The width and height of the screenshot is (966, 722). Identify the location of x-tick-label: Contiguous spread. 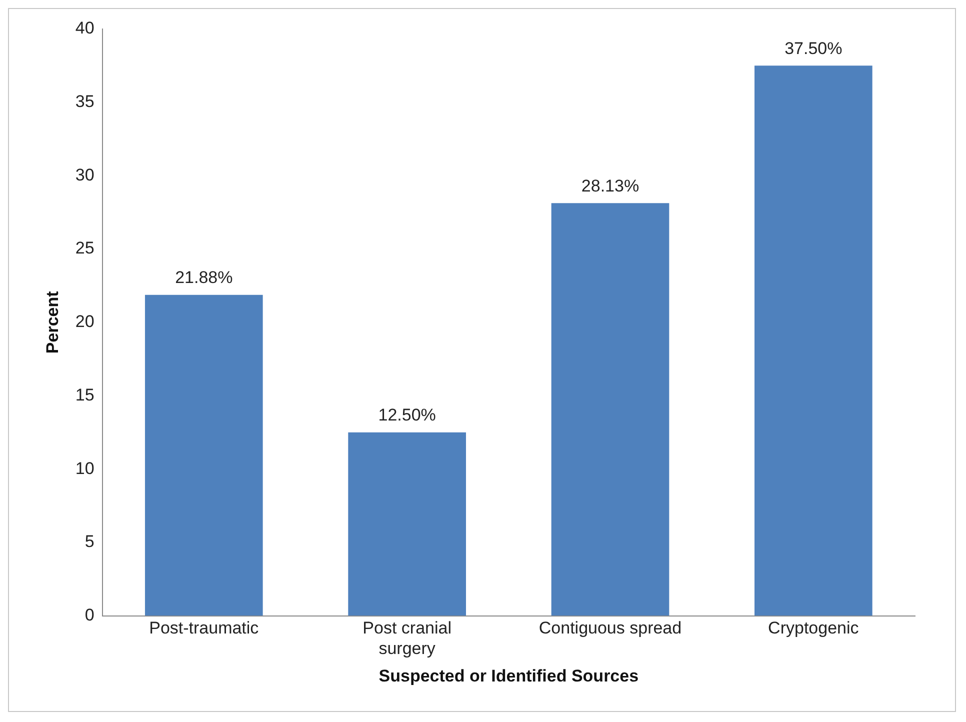
(610, 628).